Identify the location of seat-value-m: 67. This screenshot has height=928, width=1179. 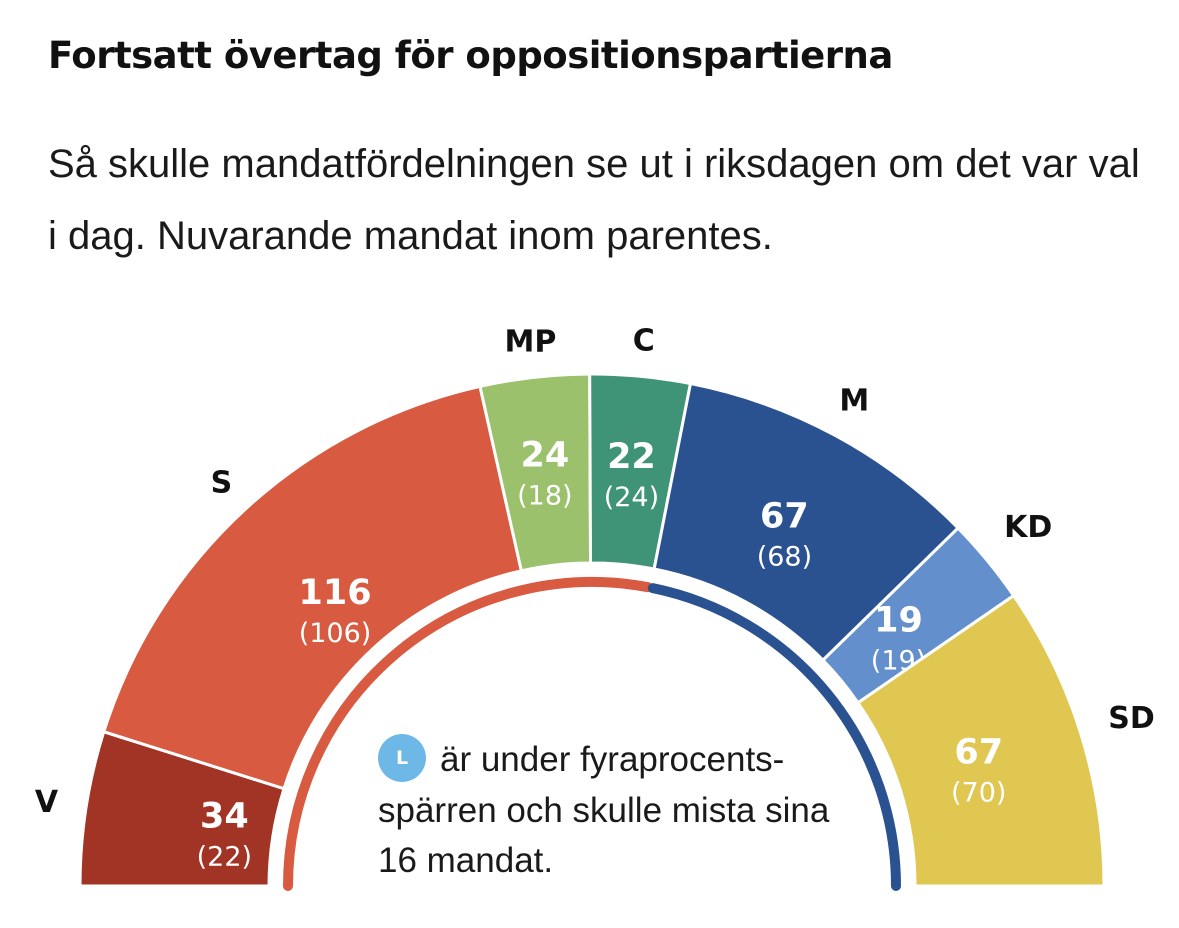
(784, 517).